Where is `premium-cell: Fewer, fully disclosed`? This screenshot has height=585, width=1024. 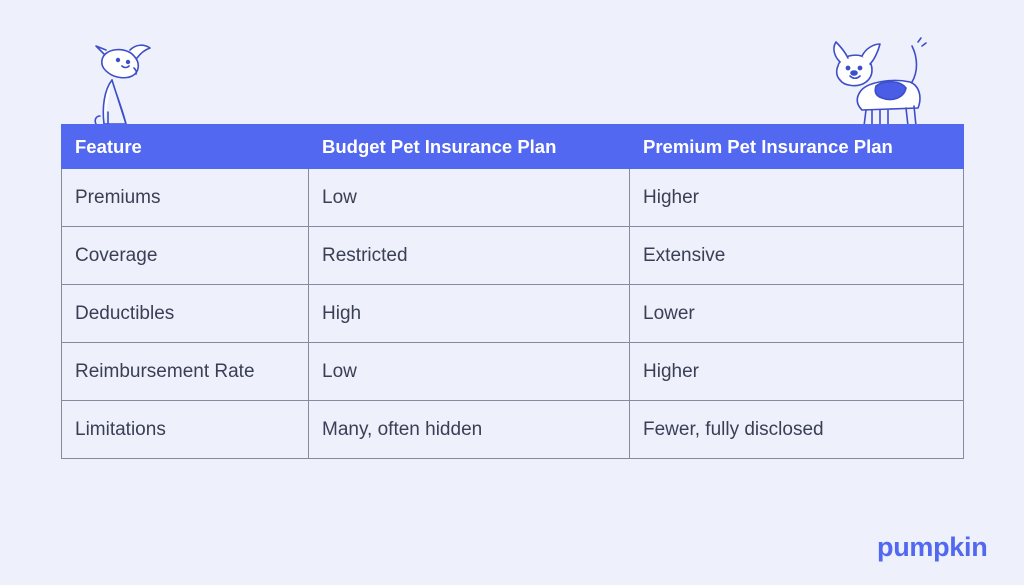 premium-cell: Fewer, fully disclosed is located at coordinates (796, 429).